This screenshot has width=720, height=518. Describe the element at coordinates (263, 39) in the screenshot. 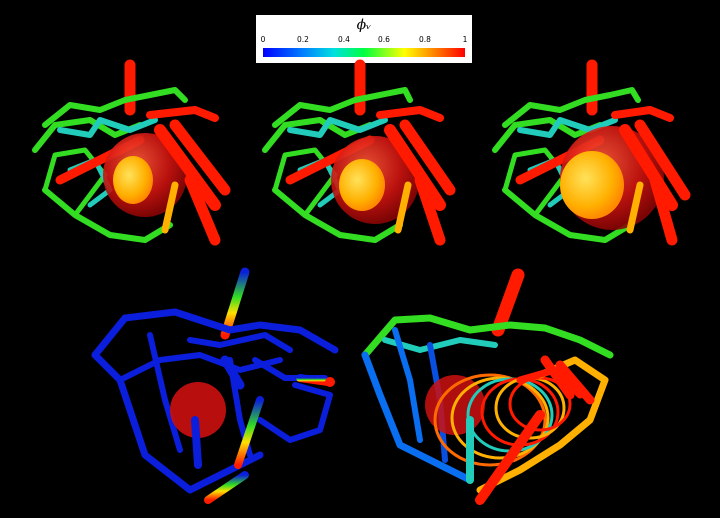

I see `colorbar-tick: 0` at that location.